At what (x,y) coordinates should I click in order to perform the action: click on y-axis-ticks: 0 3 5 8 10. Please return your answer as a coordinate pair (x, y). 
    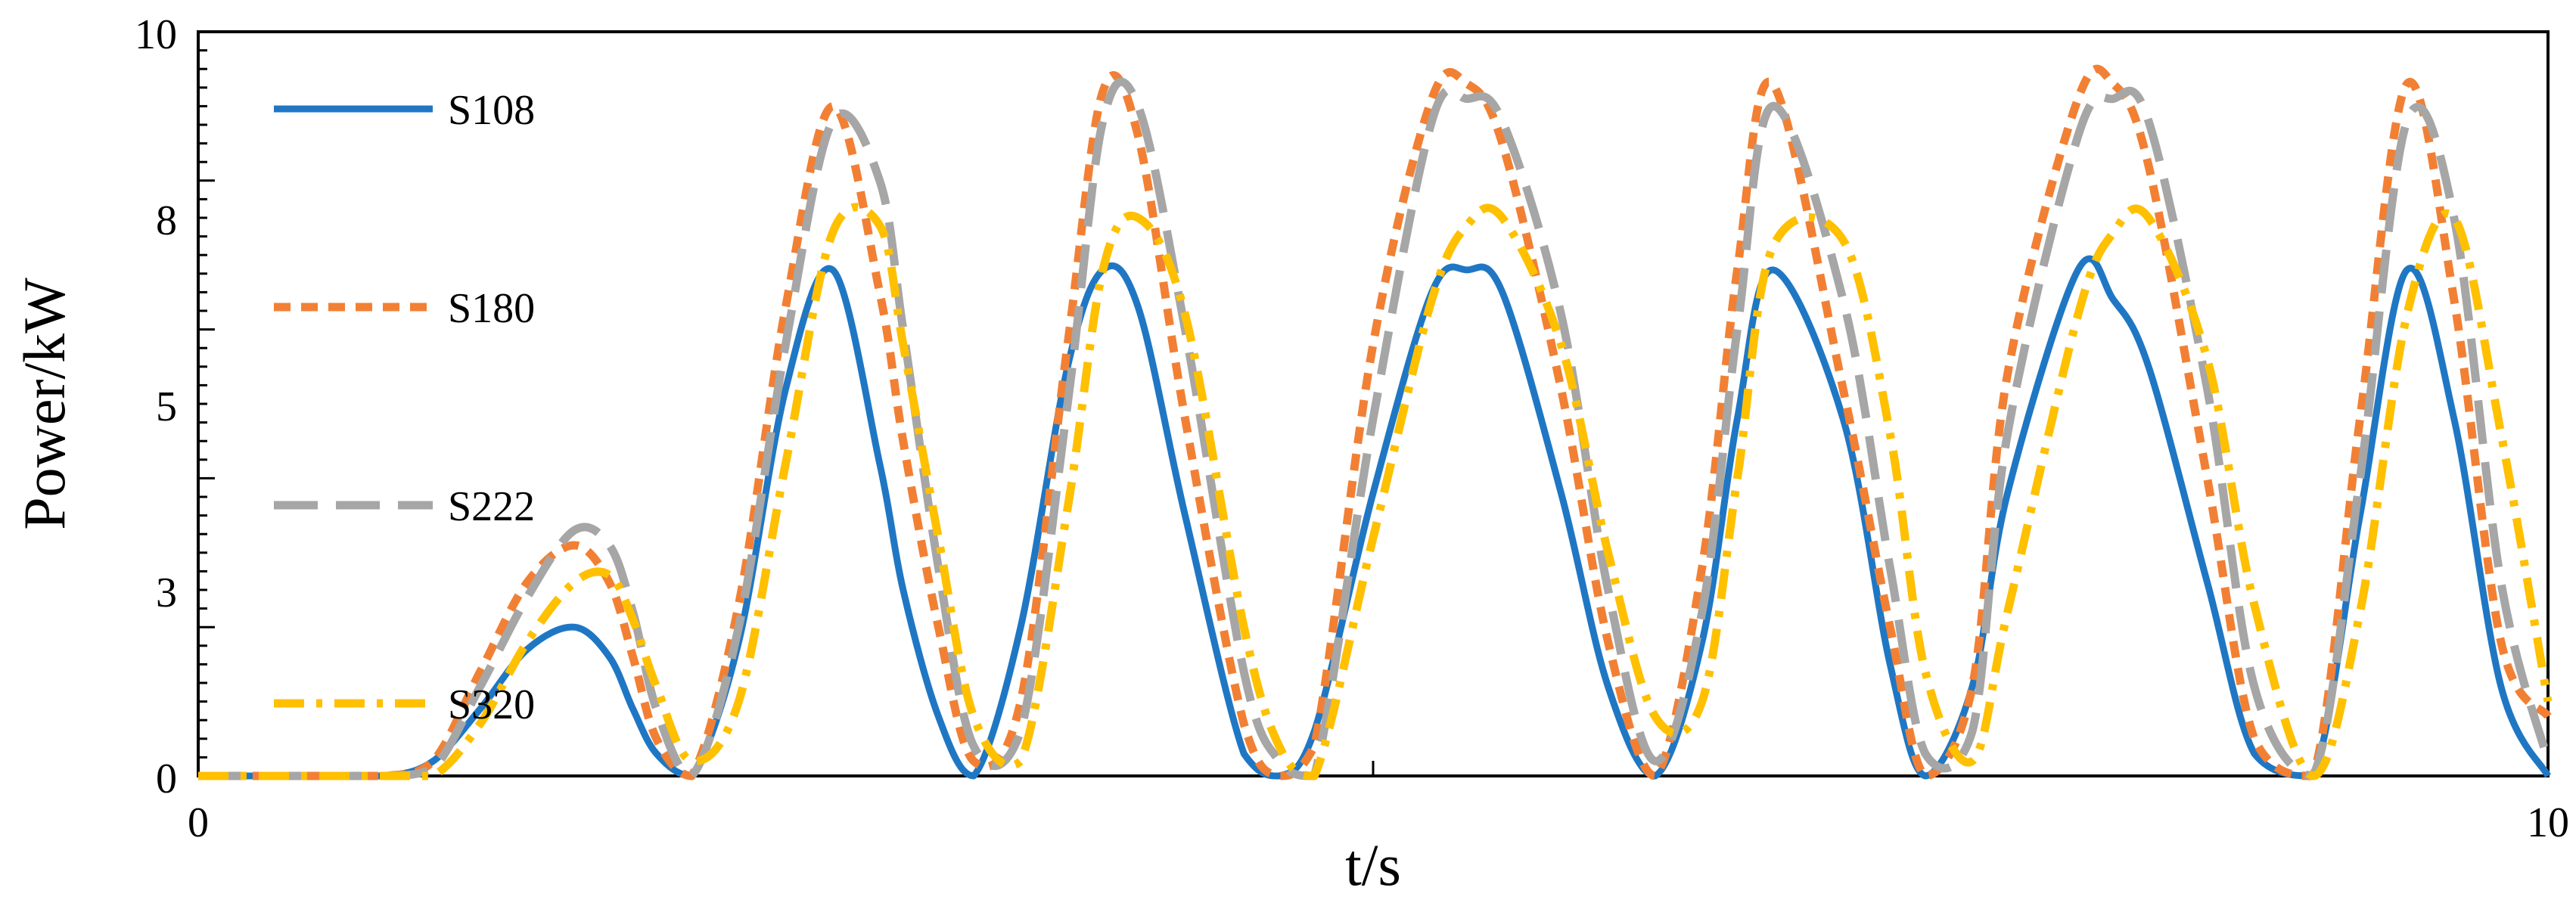
    Looking at the image, I should click on (175, 406).